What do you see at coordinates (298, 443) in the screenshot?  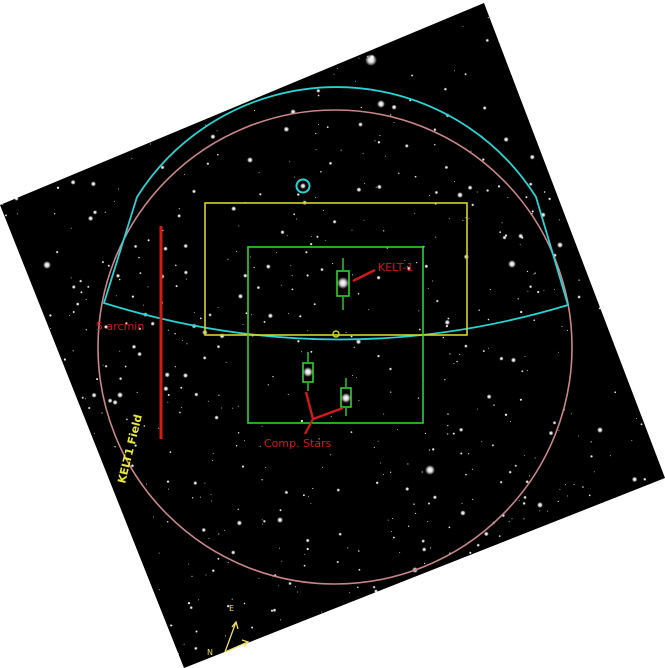 I see `comp-stars-label: Comp. Stars` at bounding box center [298, 443].